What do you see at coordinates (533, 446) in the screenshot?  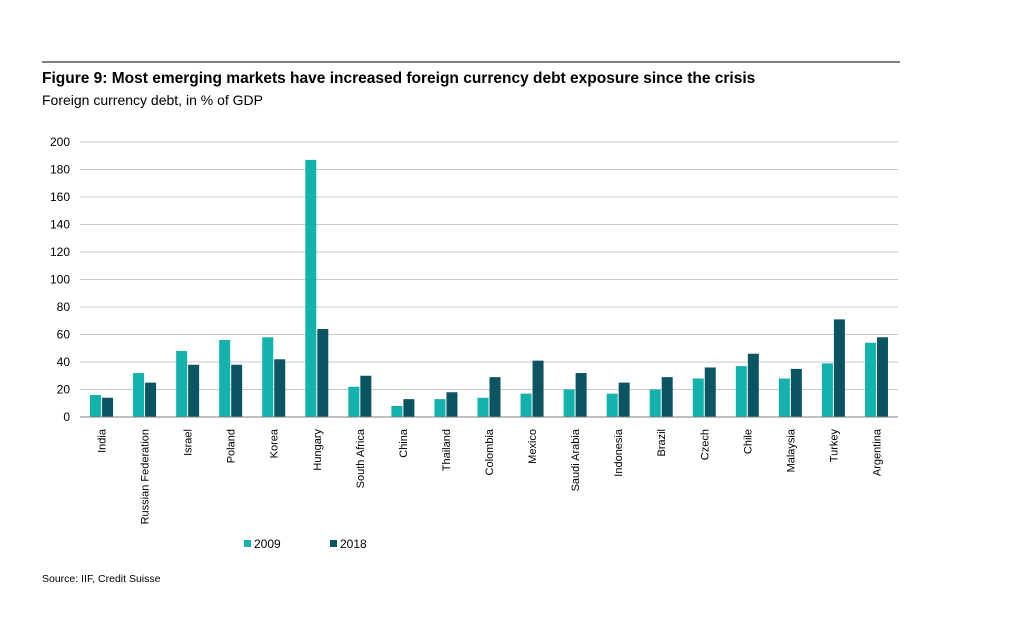 I see `x-tick-label: Mexico` at bounding box center [533, 446].